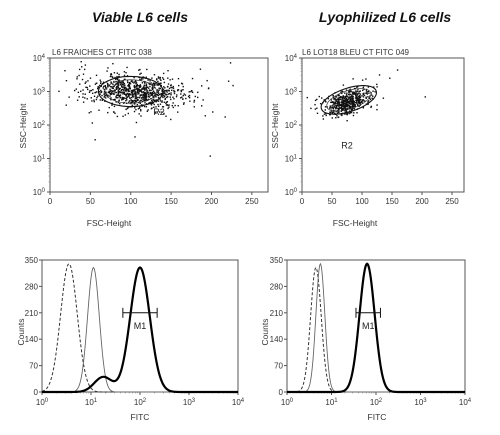 The image size is (500, 435). What do you see at coordinates (377, 417) in the screenshot?
I see `hist-xlabel-lyophilized: FITC` at bounding box center [377, 417].